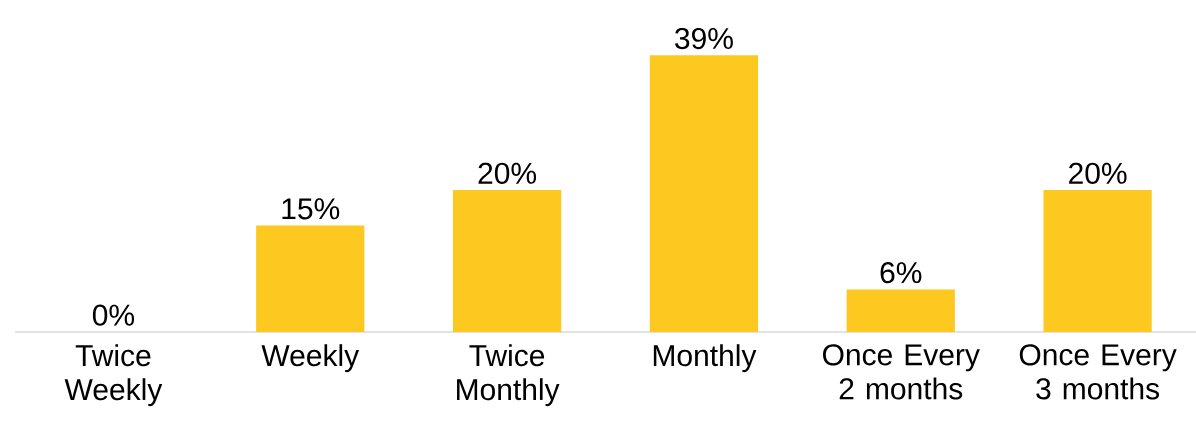  What do you see at coordinates (1098, 372) in the screenshot?
I see `x-tick-label: Once Every 3 months` at bounding box center [1098, 372].